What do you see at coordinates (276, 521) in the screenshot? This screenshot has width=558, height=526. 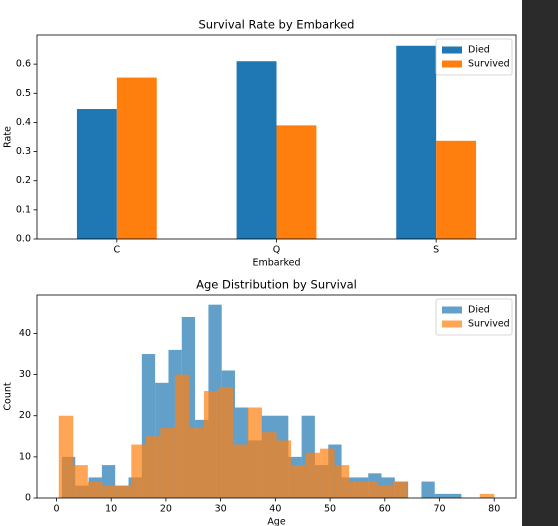 I see `x-axis-label: Age` at bounding box center [276, 521].